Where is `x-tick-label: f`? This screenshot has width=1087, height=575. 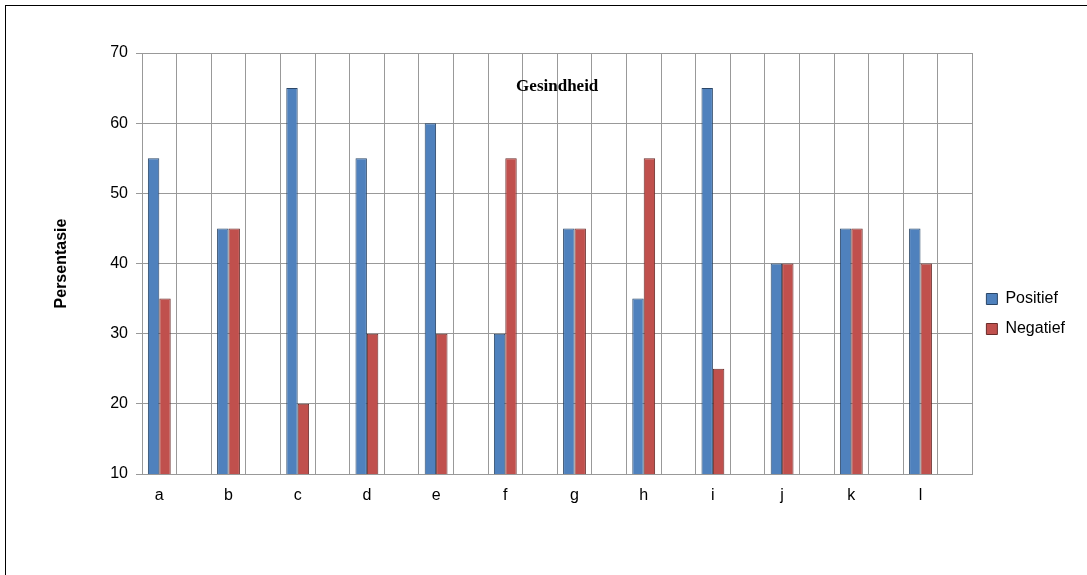 x-tick-label: f is located at coordinates (506, 495).